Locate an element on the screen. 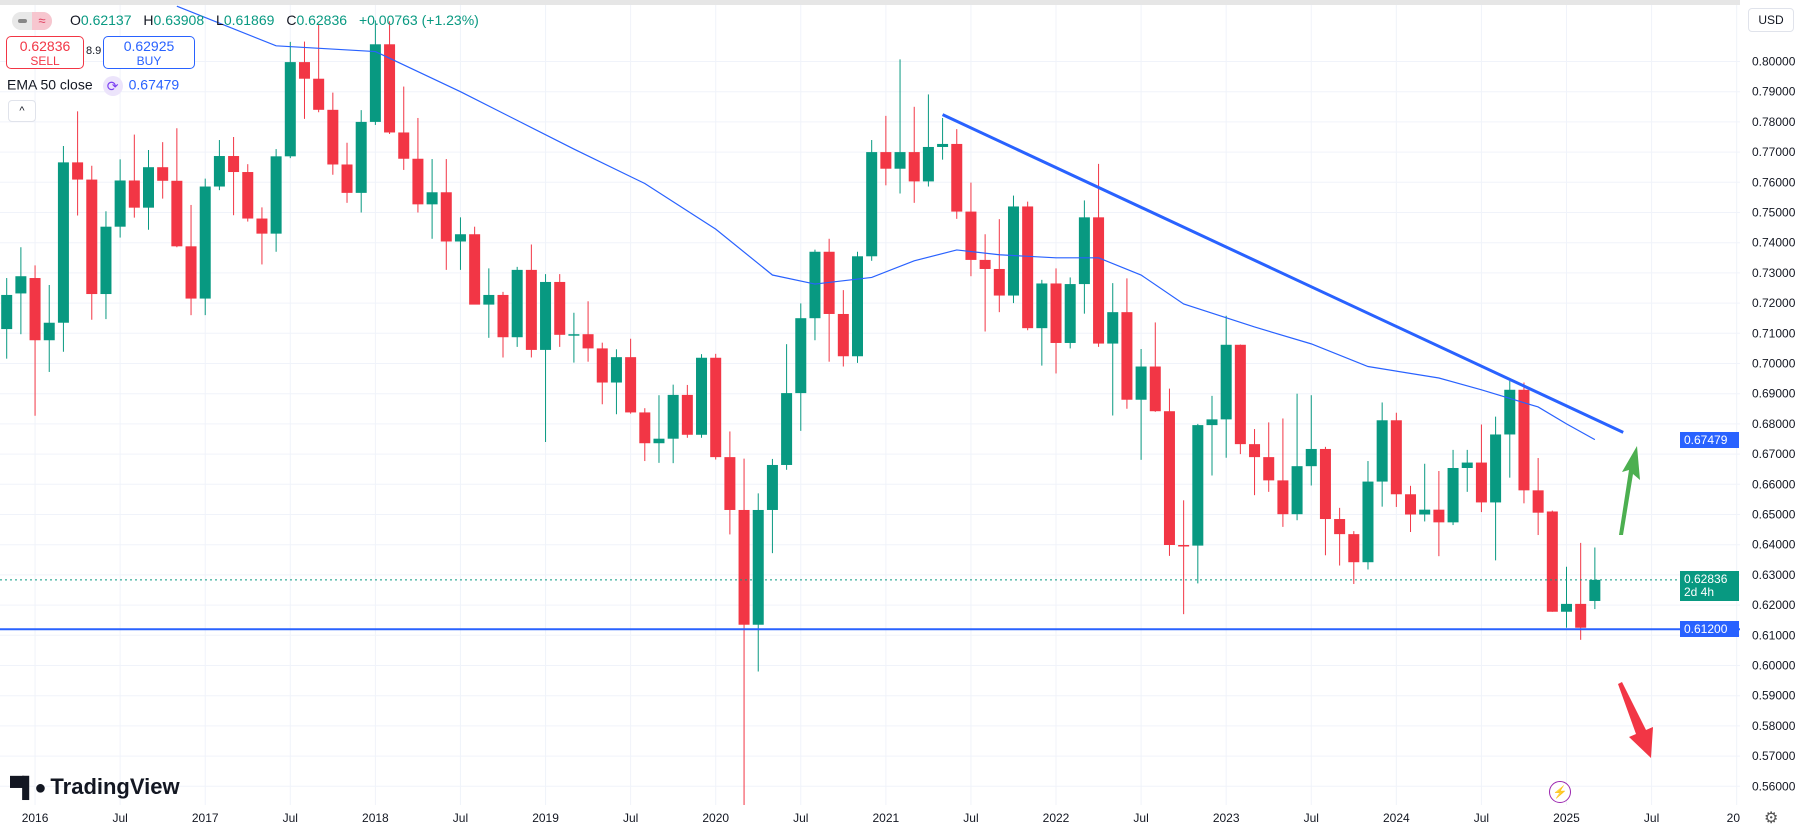  wave-icon: ≈ is located at coordinates (42, 21).